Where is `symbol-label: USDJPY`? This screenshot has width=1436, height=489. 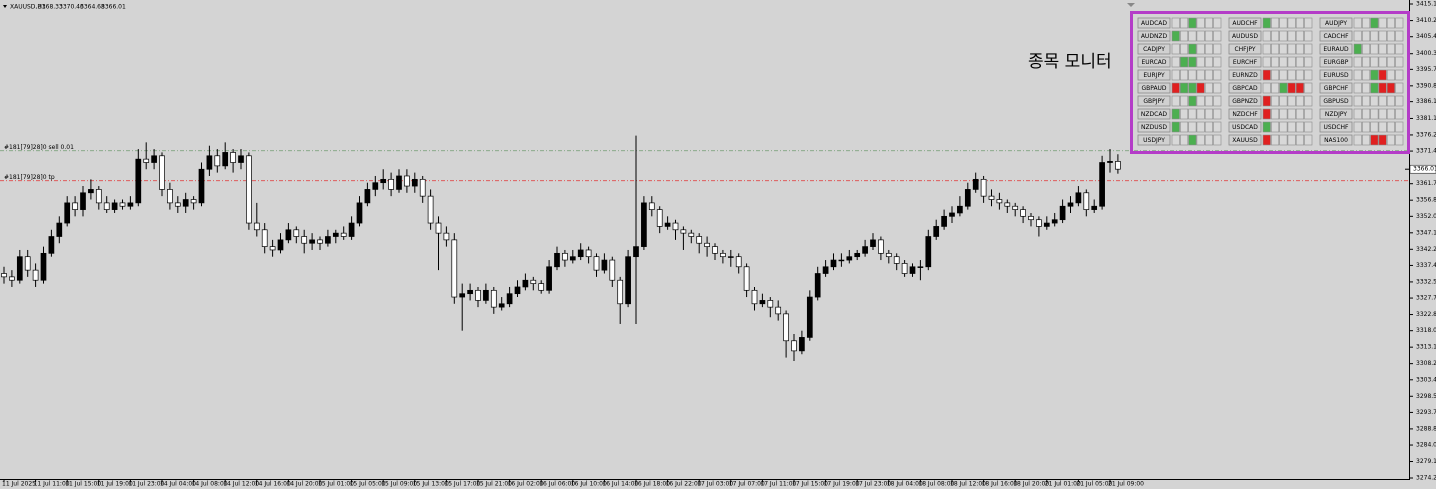
symbol-label: USDJPY is located at coordinates (1154, 140).